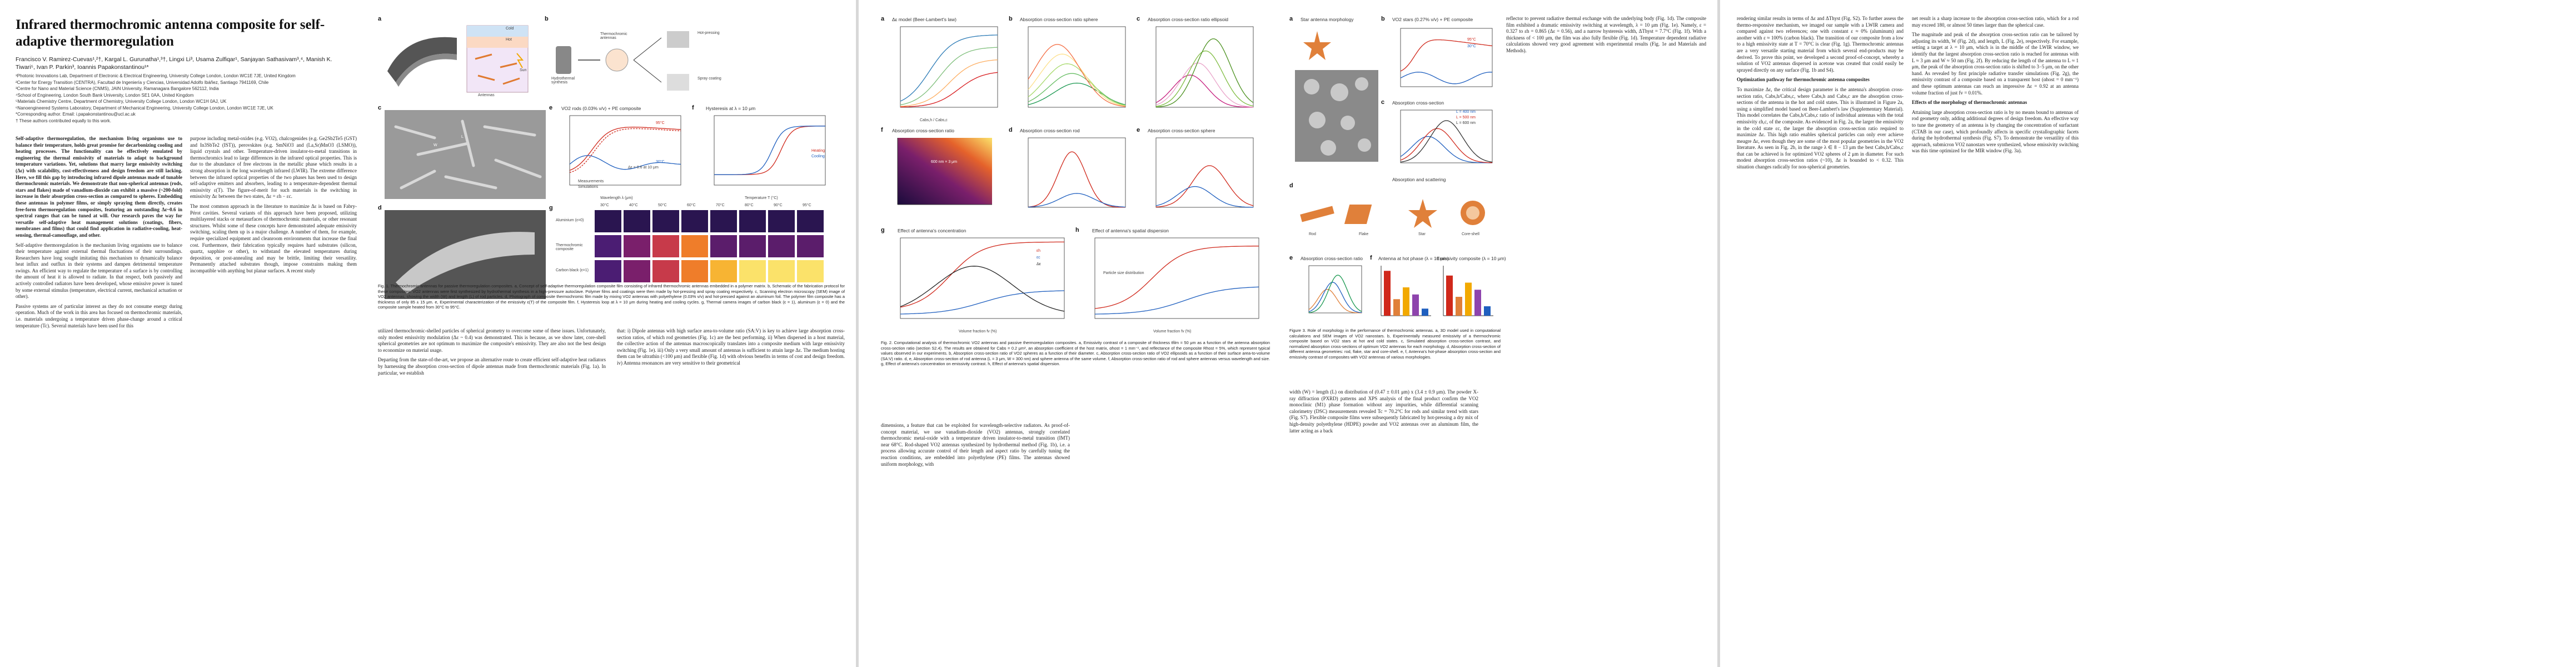 This screenshot has width=2576, height=667. What do you see at coordinates (1204, 197) in the screenshot?
I see `sphere-cold` at bounding box center [1204, 197].